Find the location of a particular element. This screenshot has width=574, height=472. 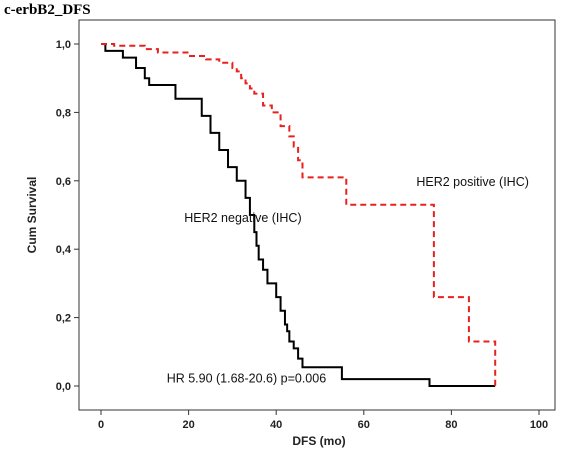

annotation-hr: HR 5.90 (1.68-20.6) p=0.006 is located at coordinates (247, 379).